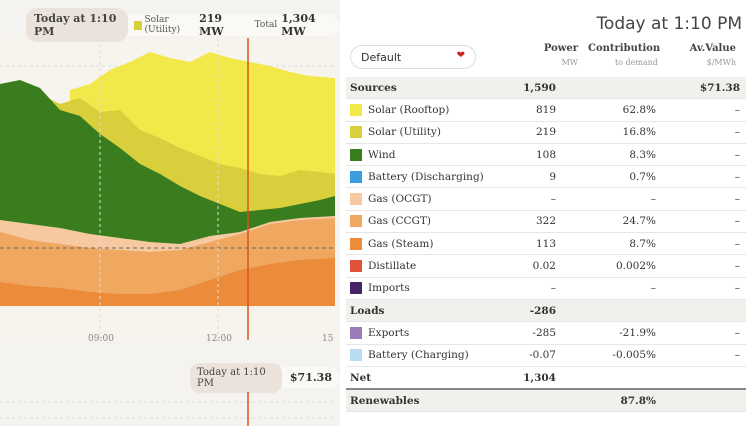 This screenshot has height=426, width=752. I want to click on row-name-cell: Solar (Utility), so click(416, 132).